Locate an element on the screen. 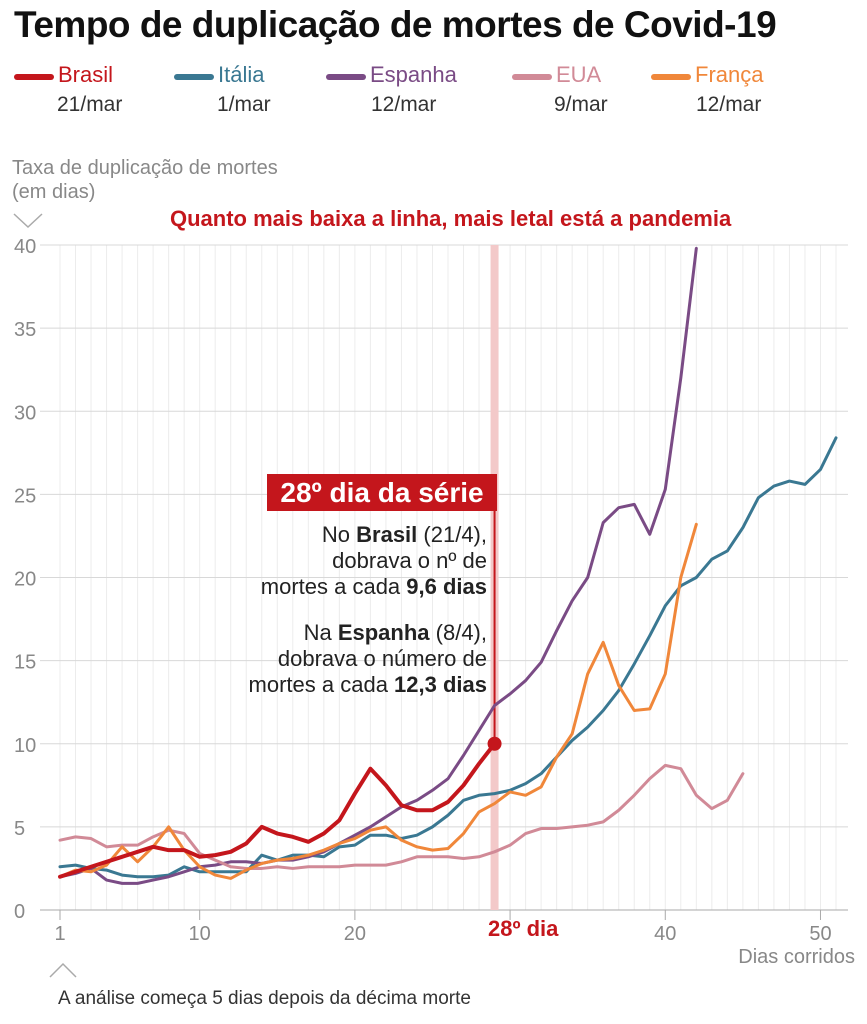 Image resolution: width=867 pixels, height=1024 pixels. day-28-marker is located at coordinates (494, 577).